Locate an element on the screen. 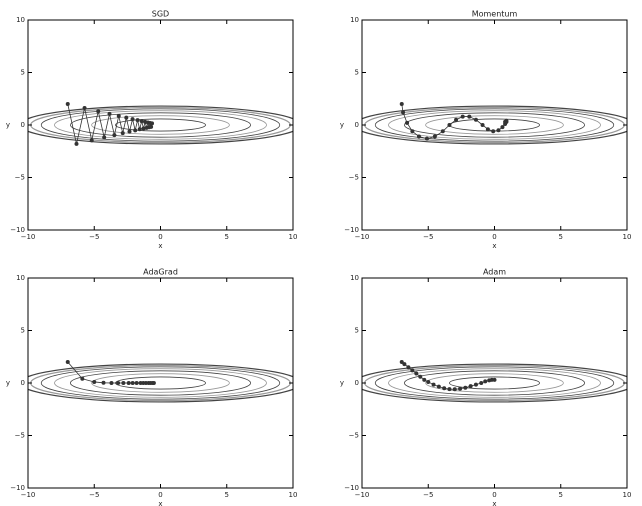  x-tick-label: 5 is located at coordinates (227, 237).